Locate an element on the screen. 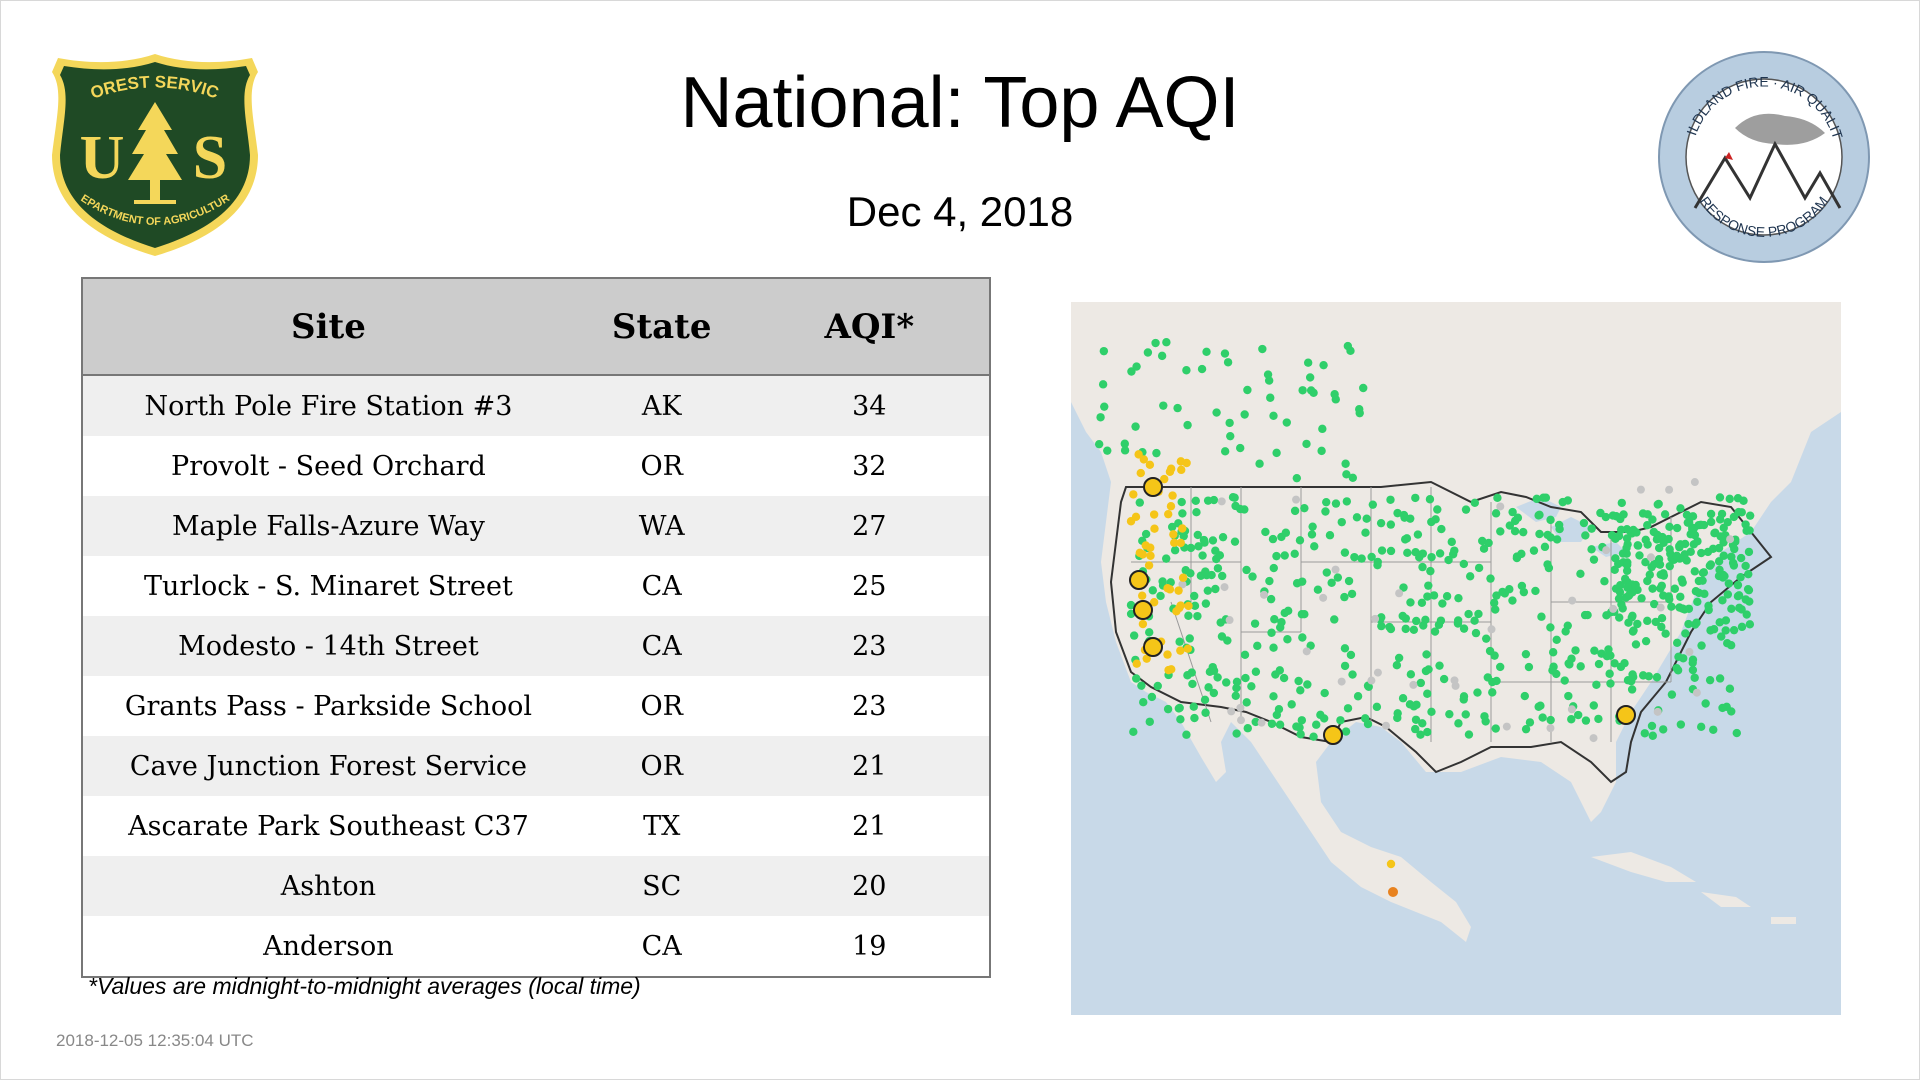  aqi-cell: 21 is located at coordinates (869, 766).